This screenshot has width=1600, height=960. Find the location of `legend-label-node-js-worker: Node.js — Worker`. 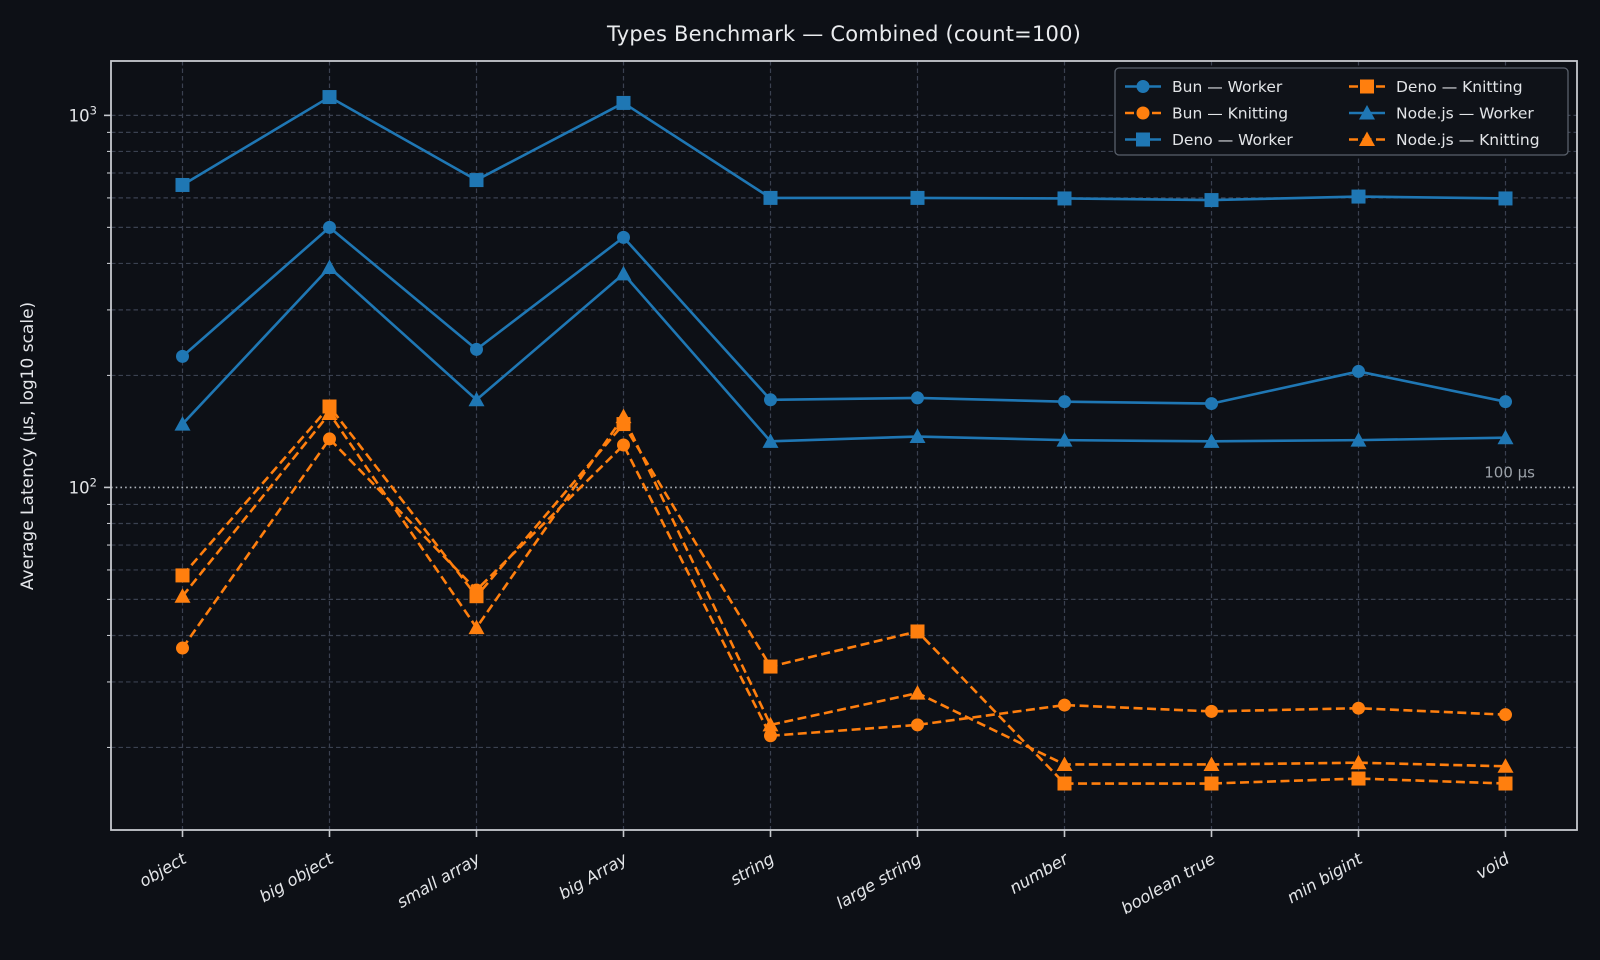

legend-label-node-js-worker: Node.js — Worker is located at coordinates (1465, 114).